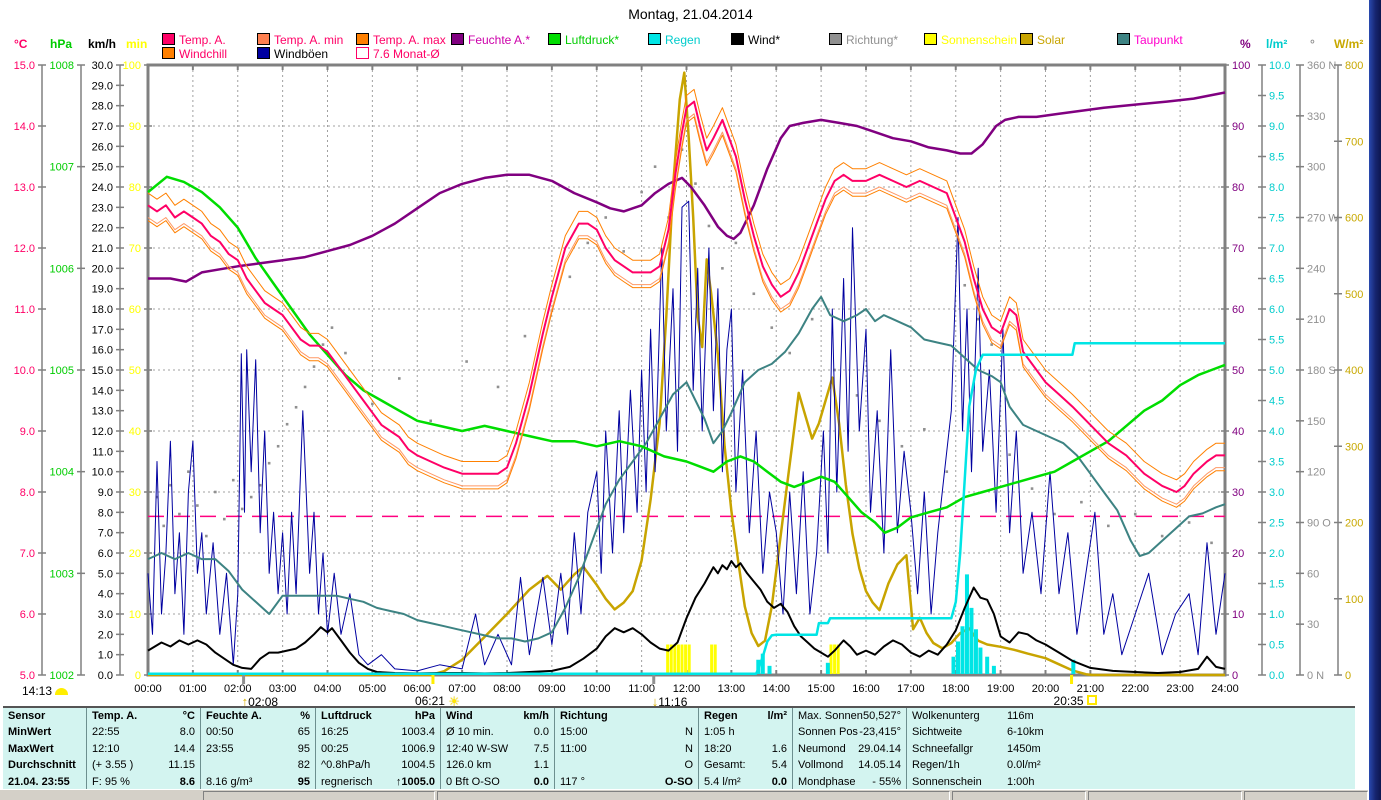 The height and width of the screenshot is (800, 1381). What do you see at coordinates (102, 168) in the screenshot?
I see `axis-tick-label: 25.0` at bounding box center [102, 168].